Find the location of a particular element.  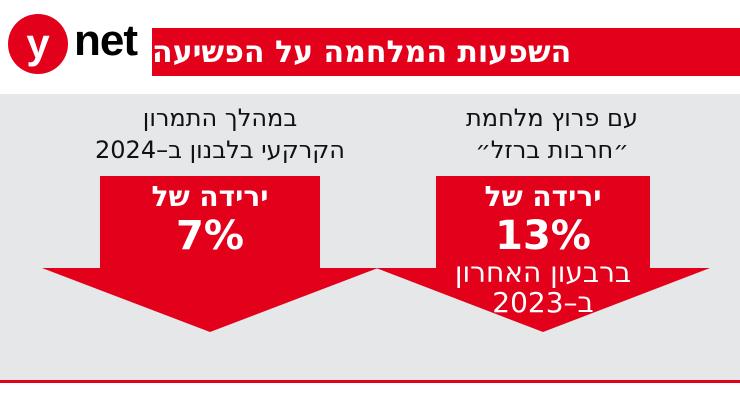

logo-mark: y is located at coordinates (38, 44).